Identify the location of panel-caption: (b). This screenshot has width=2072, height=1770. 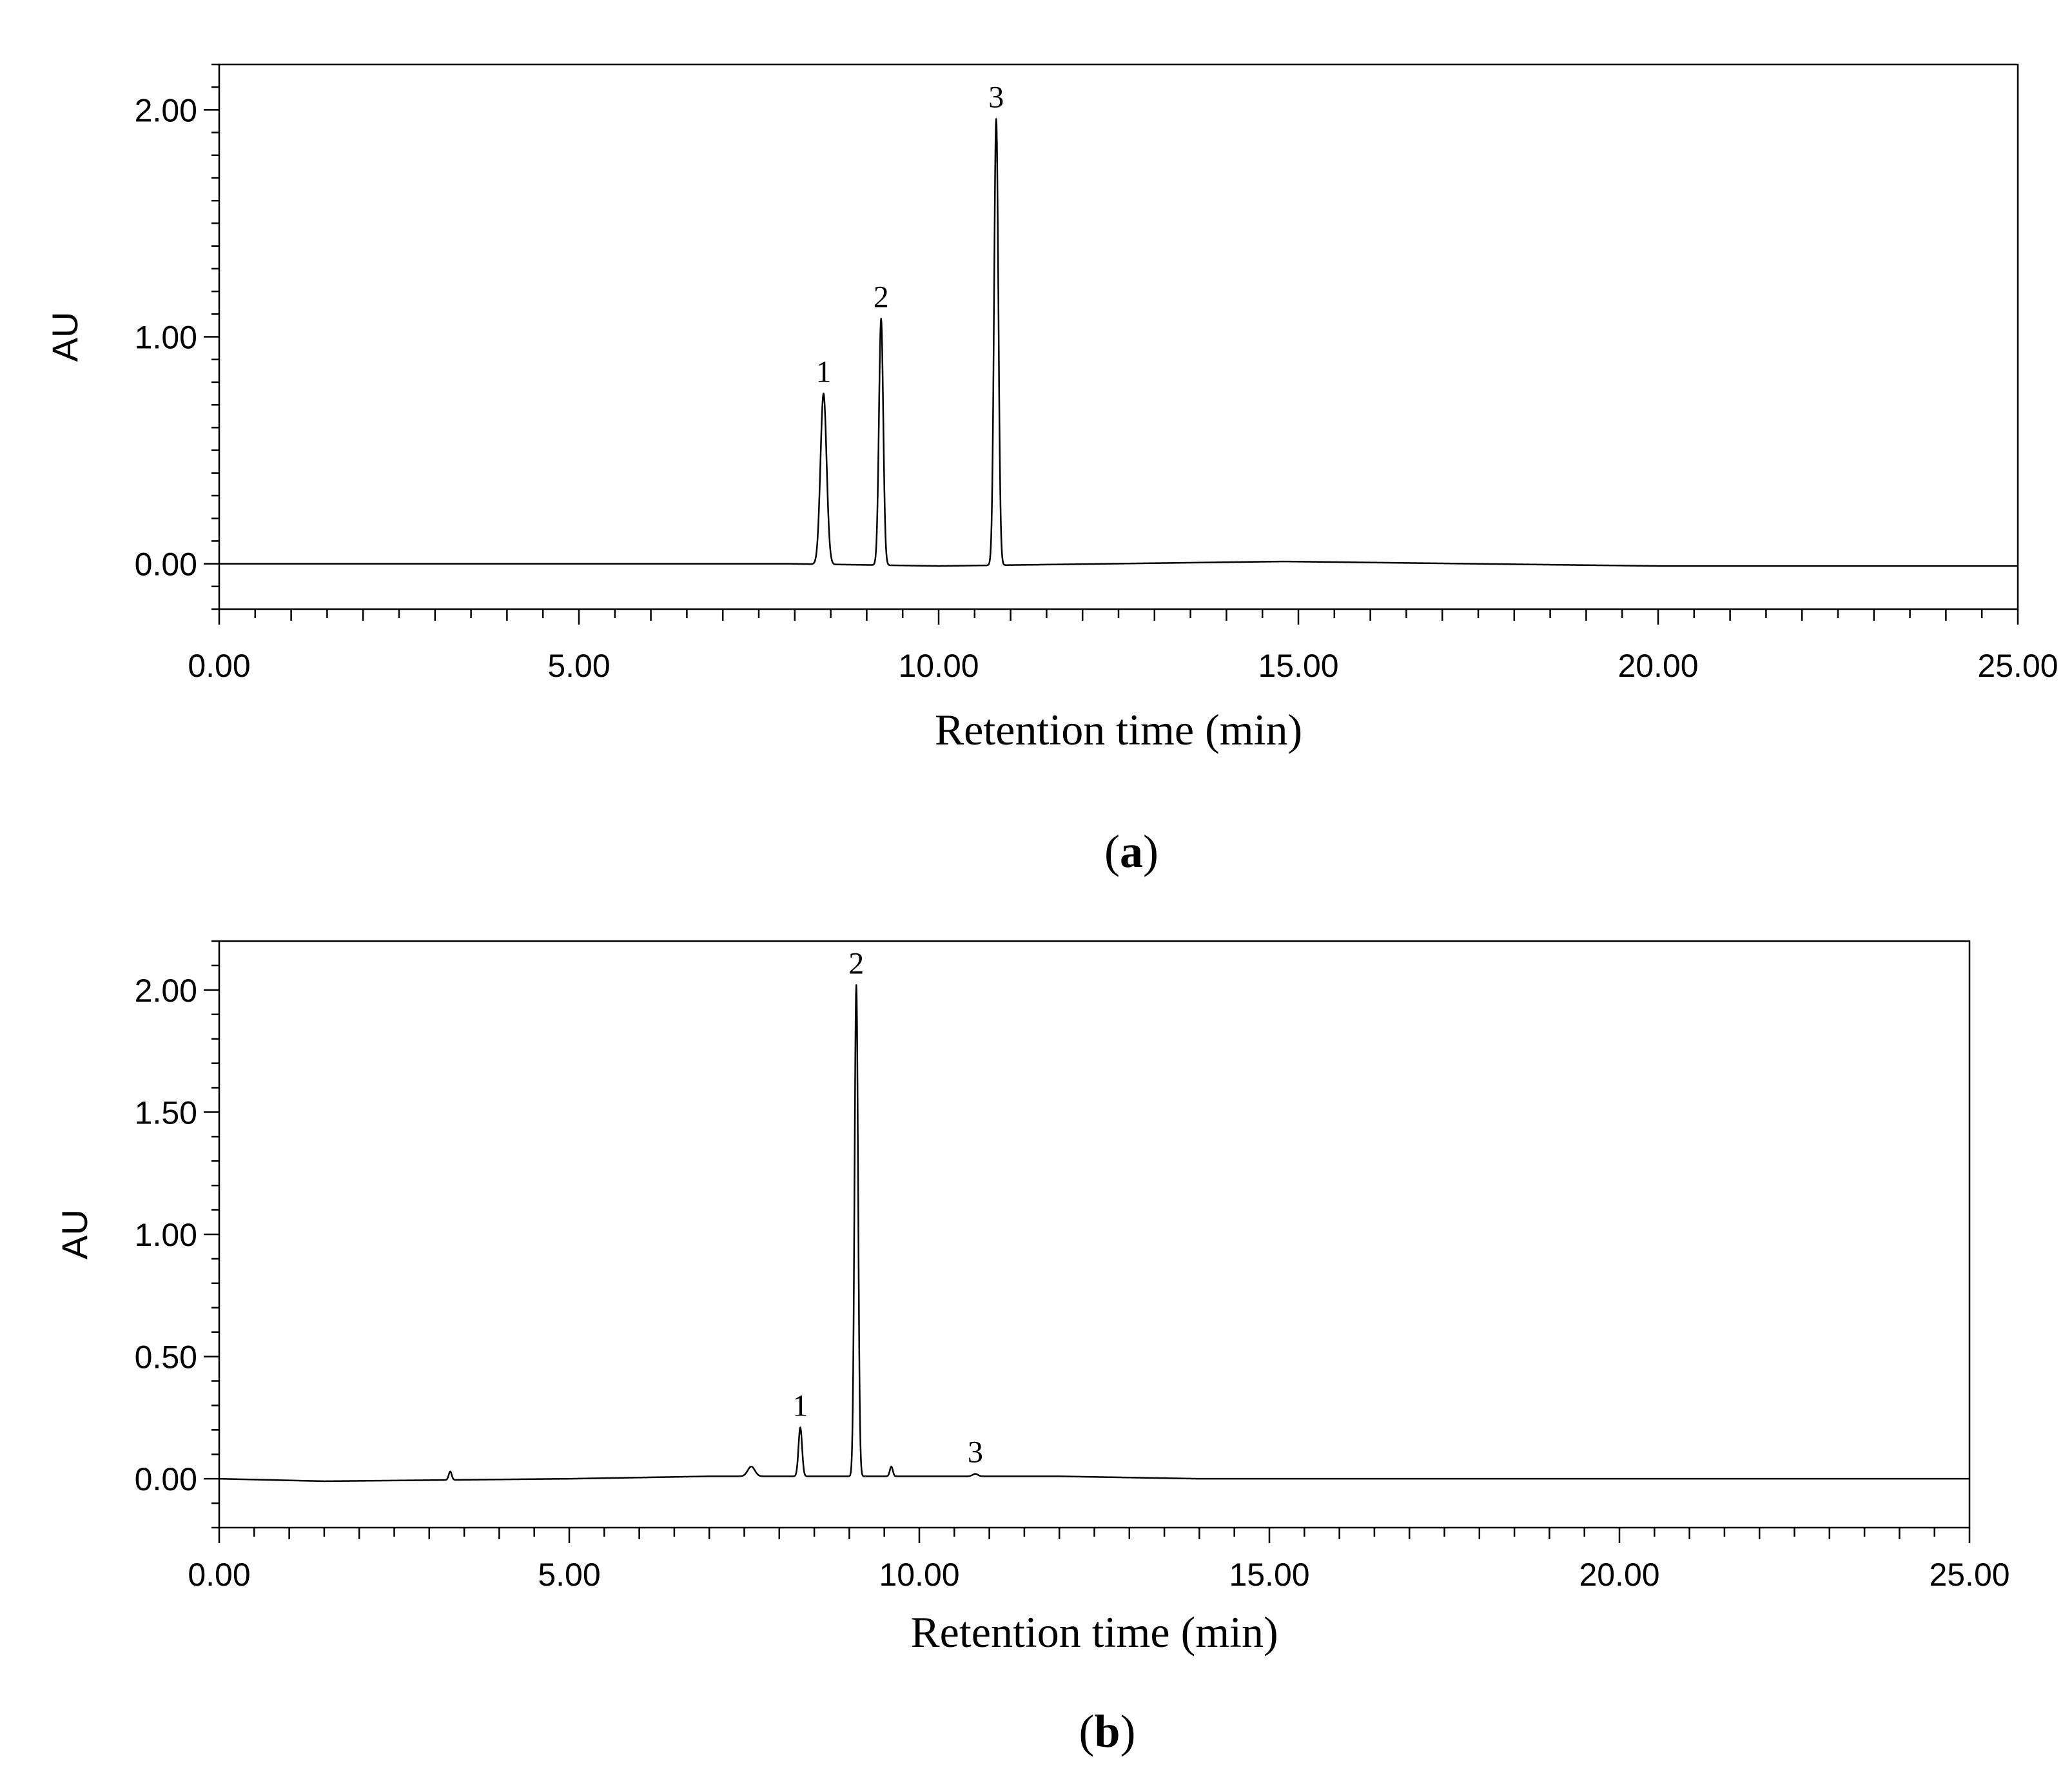
(1107, 1731).